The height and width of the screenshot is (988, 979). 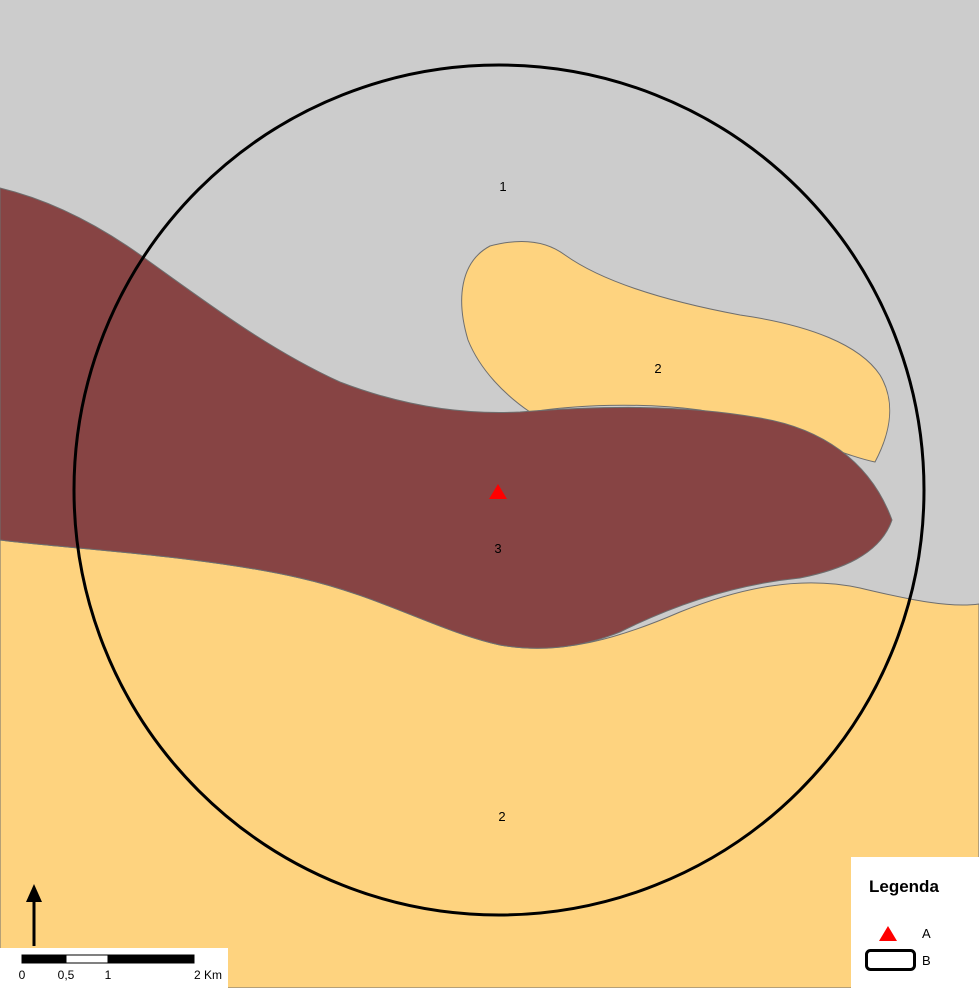 I want to click on legend-title: Legenda, so click(x=904, y=886).